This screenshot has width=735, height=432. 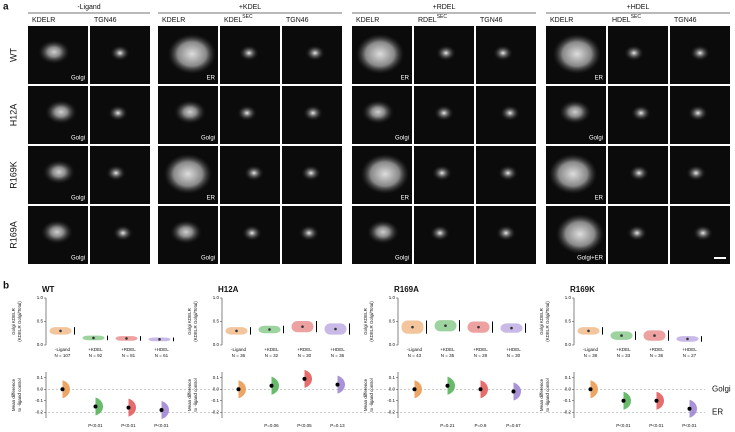 I want to click on group-n: N = 27, so click(x=690, y=355).